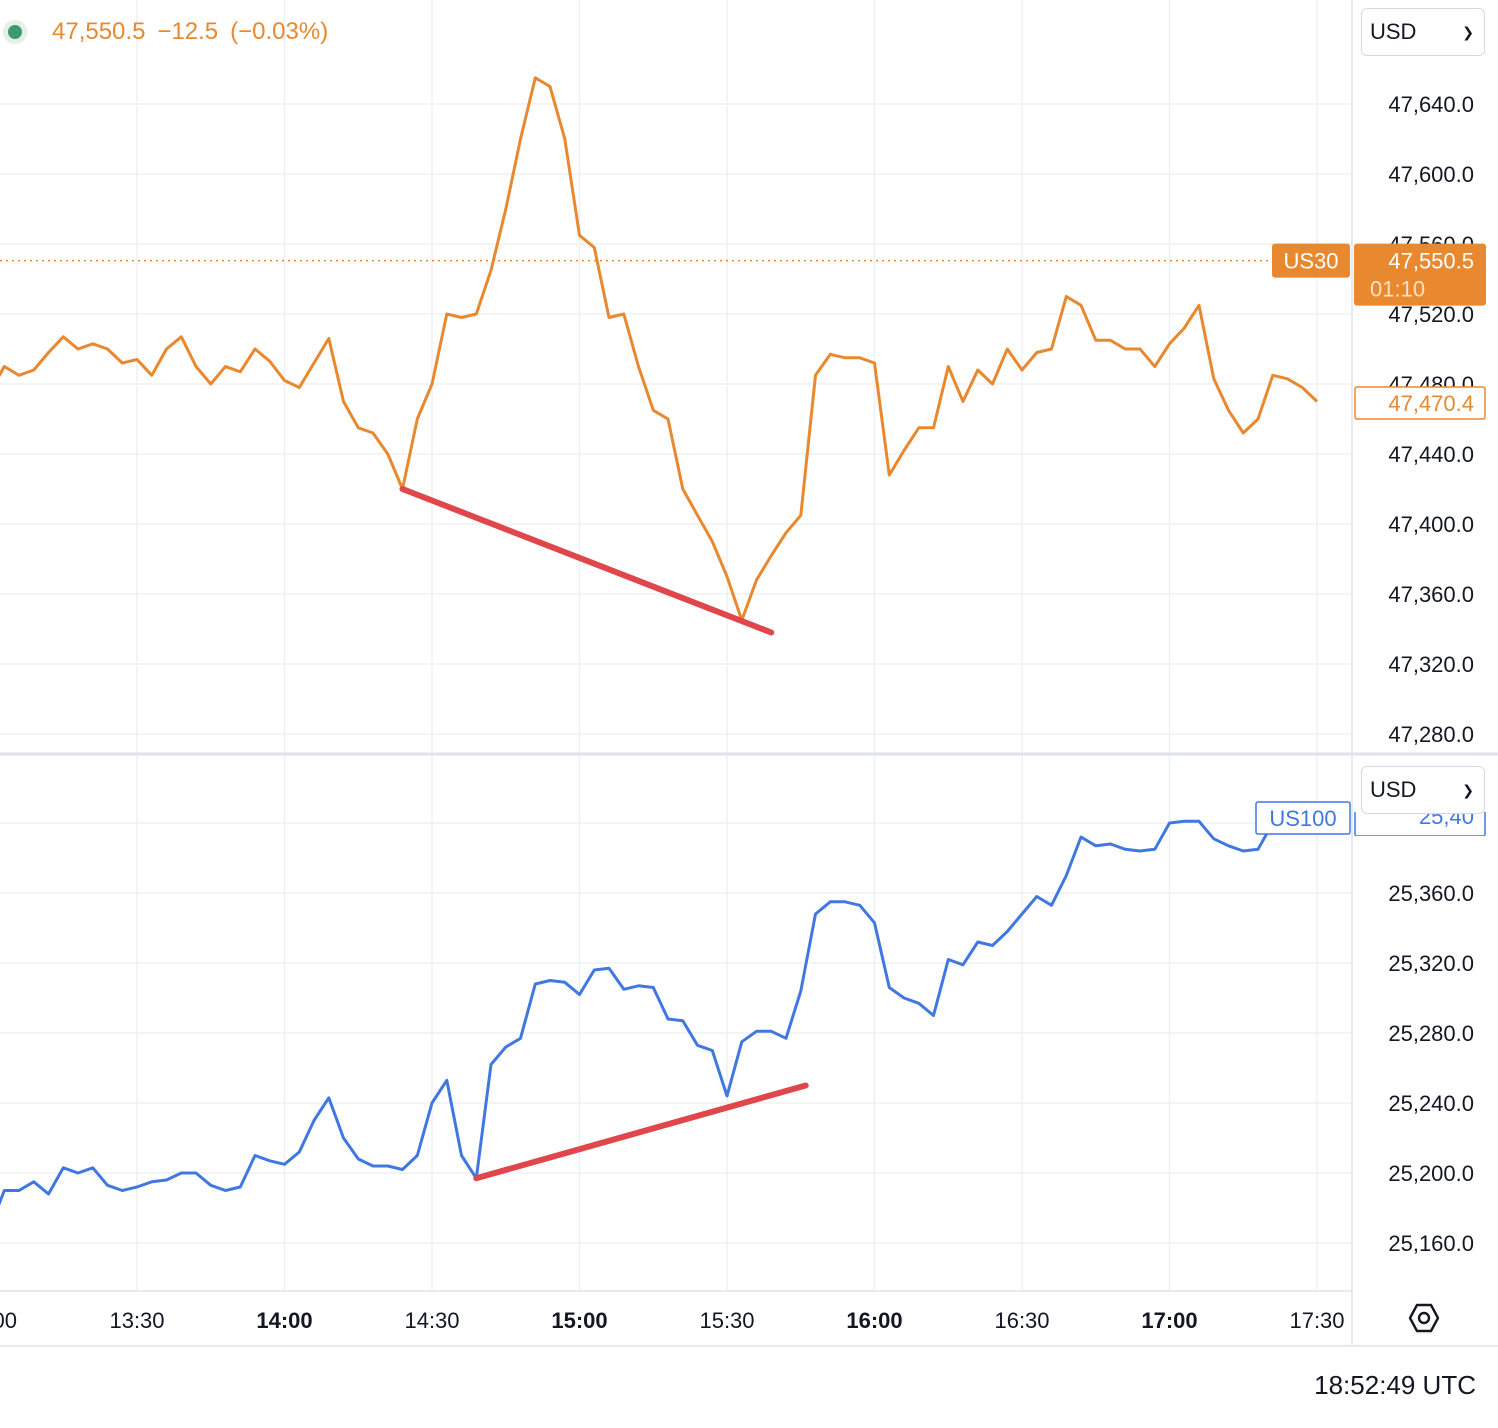  Describe the element at coordinates (1431, 1243) in the screenshot. I see `price-tick-label: 25,160.0` at that location.